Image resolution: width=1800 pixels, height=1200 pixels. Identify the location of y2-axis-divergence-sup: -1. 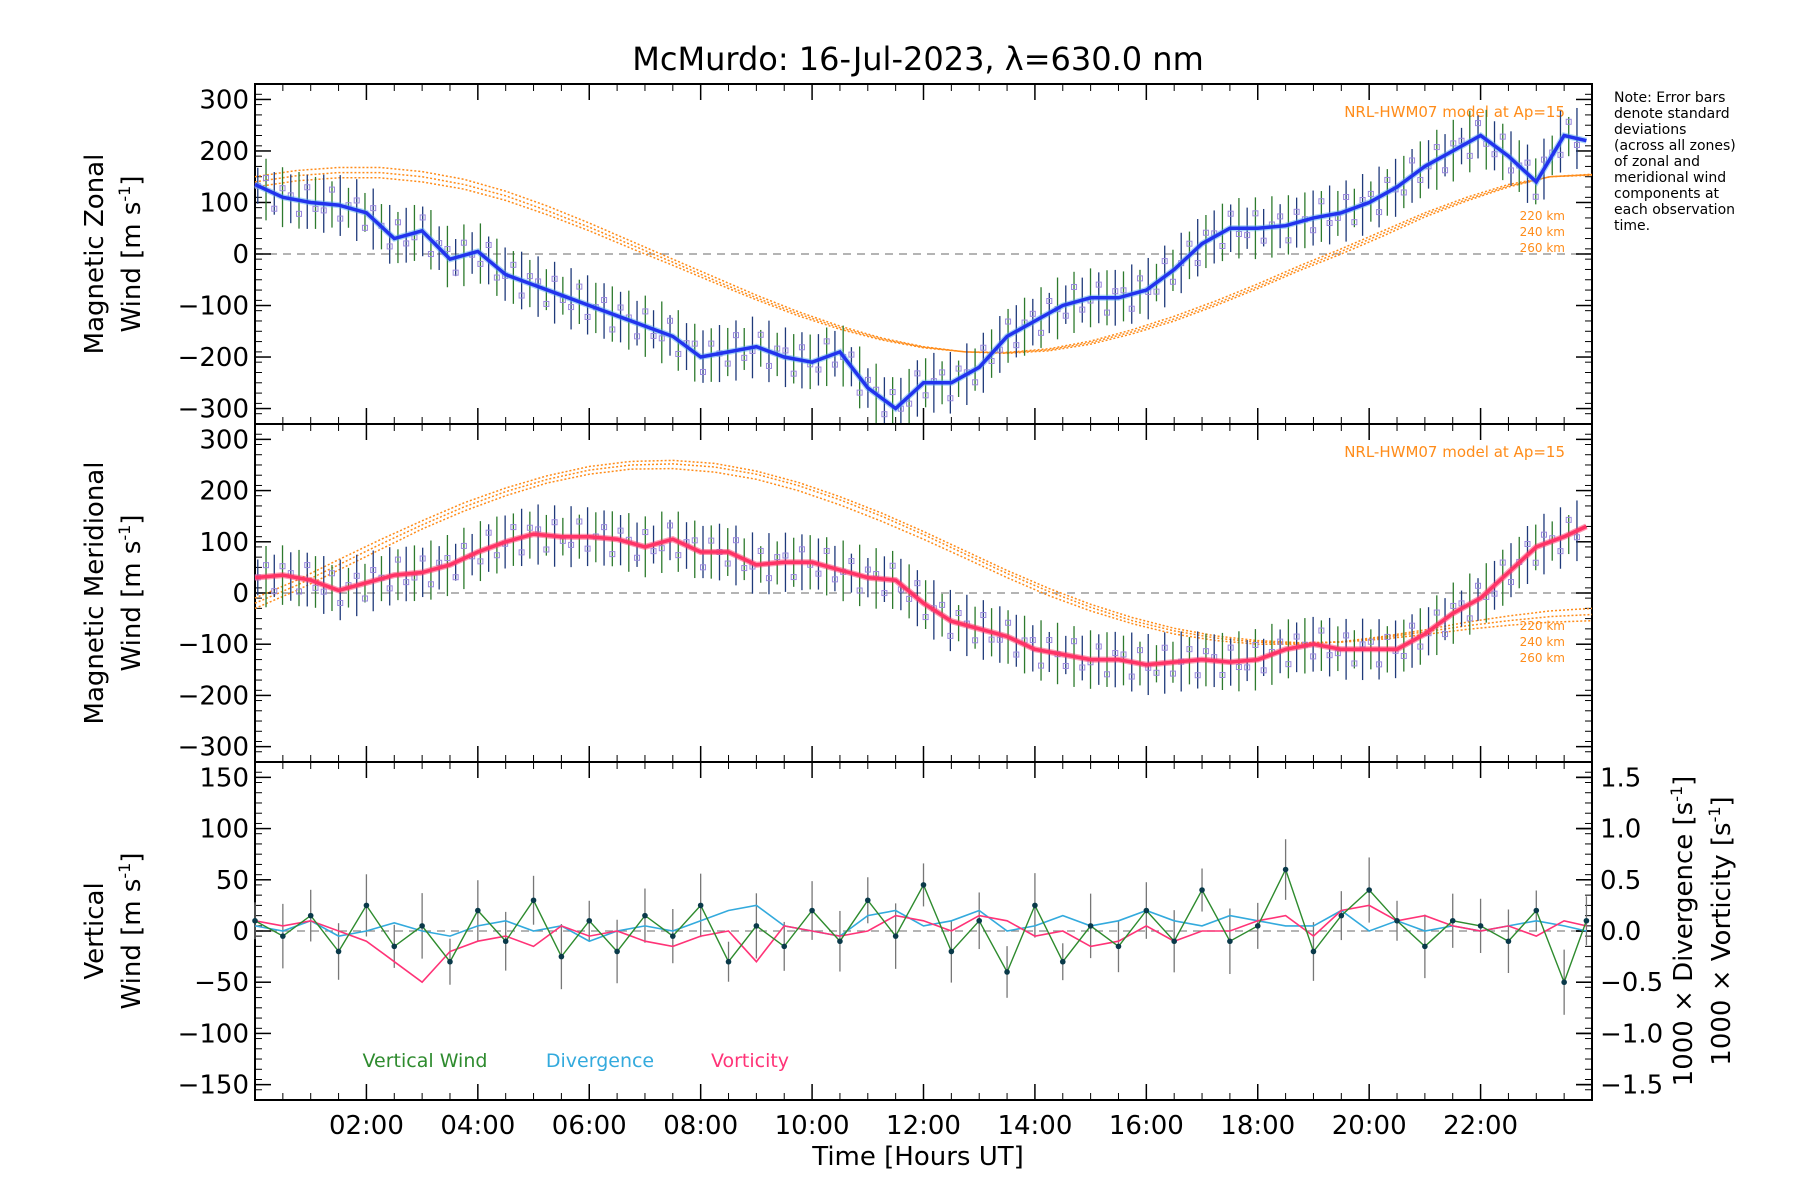
(1676, 794).